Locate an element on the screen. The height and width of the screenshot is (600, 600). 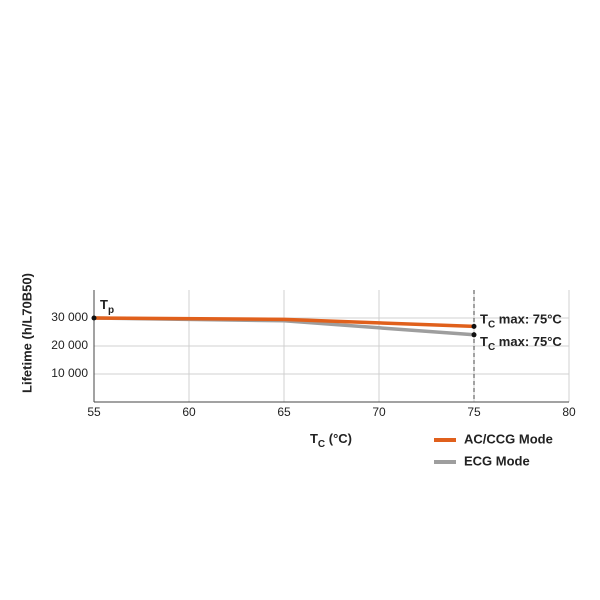
x-axis-label: TC (°C) is located at coordinates (331, 440).